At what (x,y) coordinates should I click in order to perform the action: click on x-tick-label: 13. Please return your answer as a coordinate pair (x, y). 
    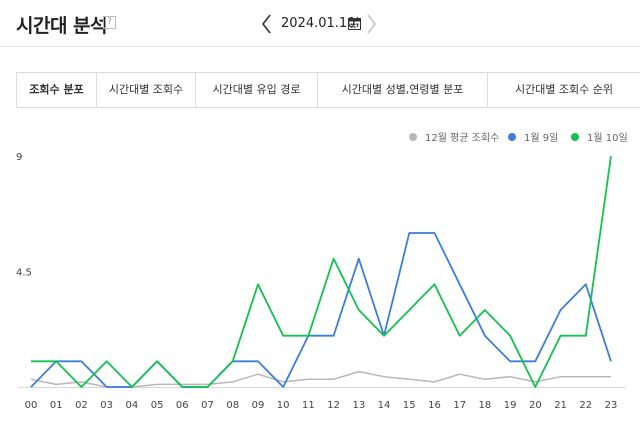
    Looking at the image, I should click on (358, 405).